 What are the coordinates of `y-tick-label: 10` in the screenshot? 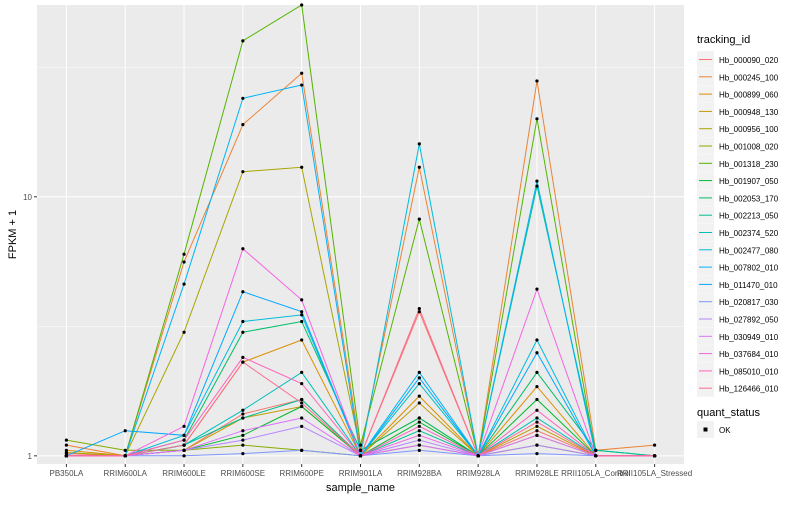 It's located at (27, 197).